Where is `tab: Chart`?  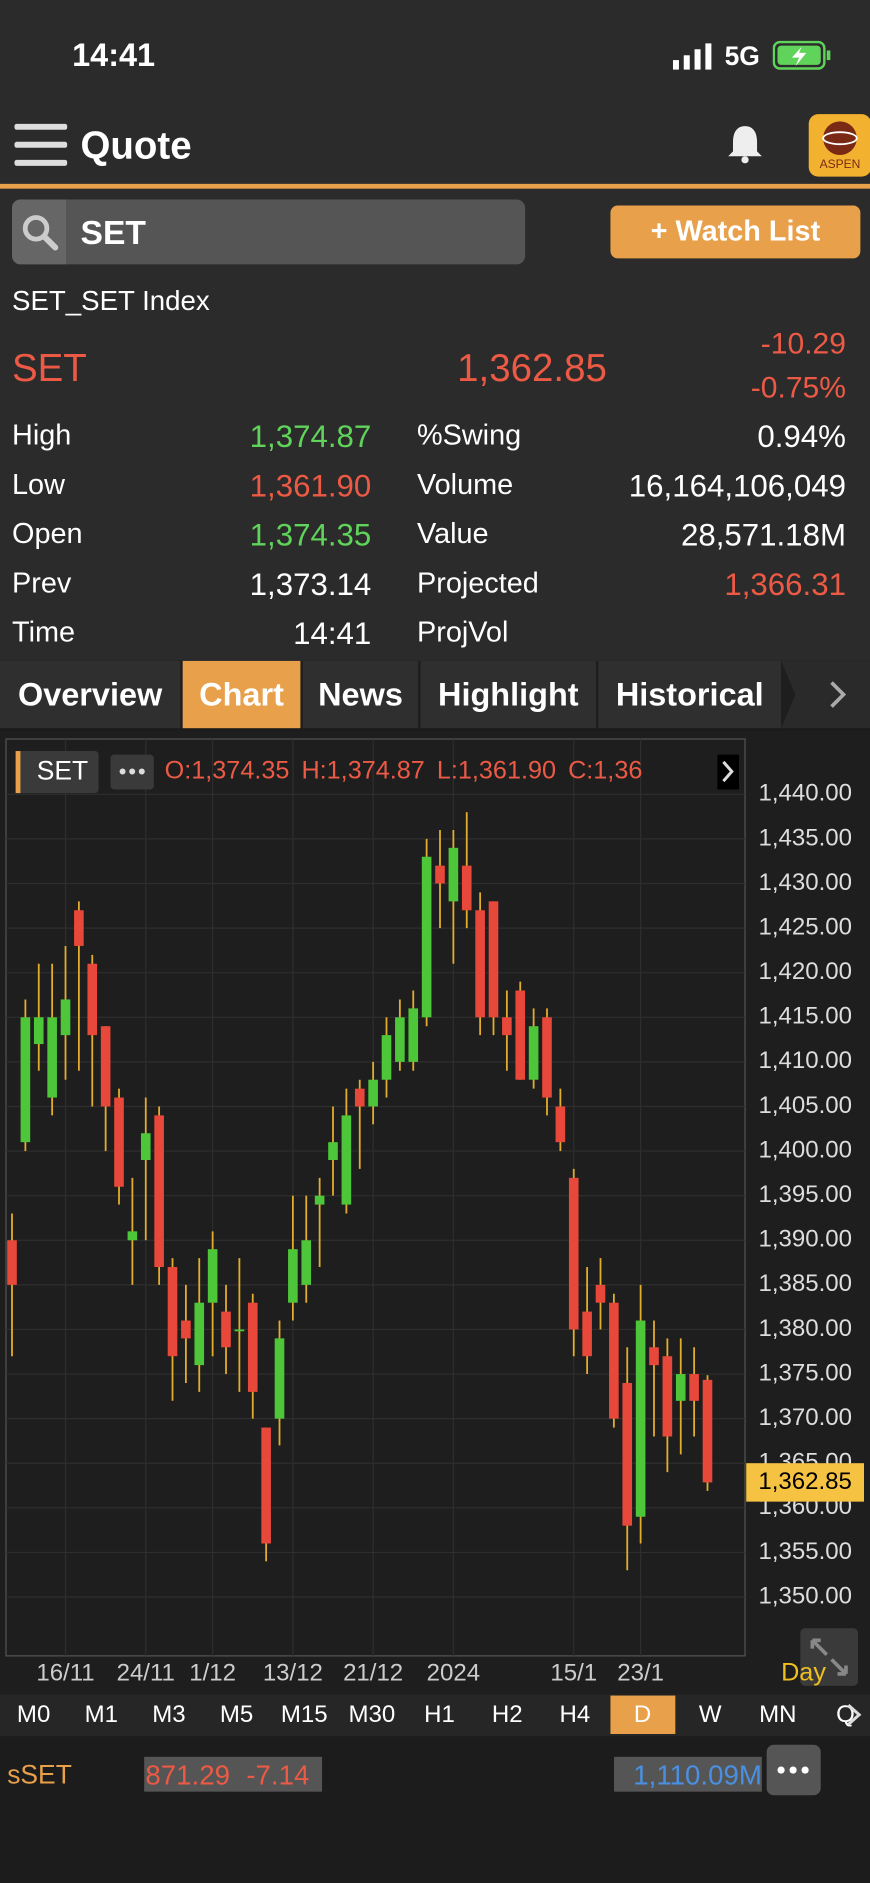
tab: Chart is located at coordinates (241, 694).